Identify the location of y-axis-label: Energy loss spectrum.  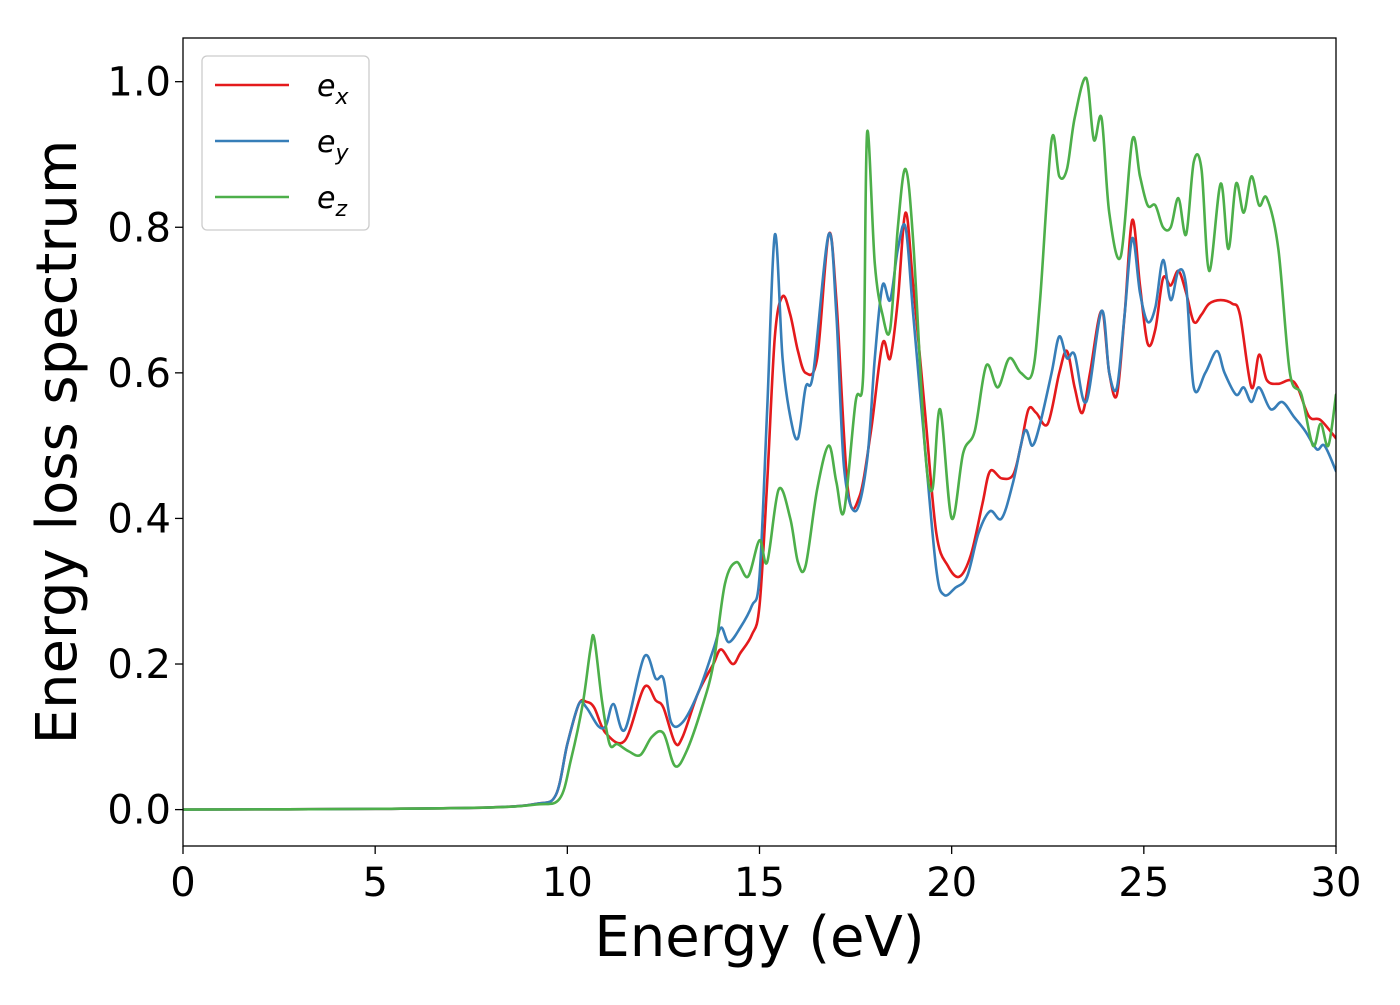
(57, 442).